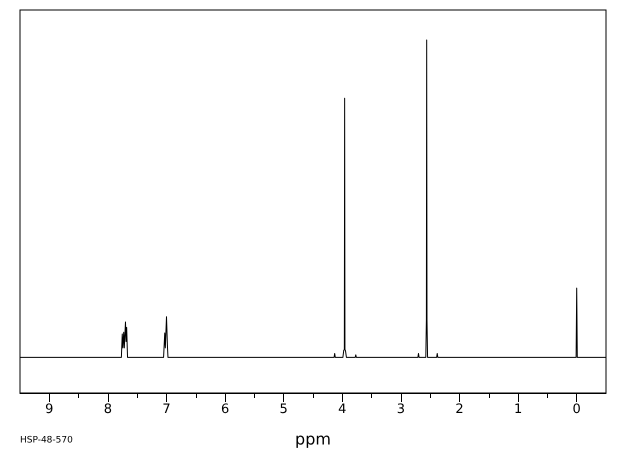 Image resolution: width=620 pixels, height=455 pixels. Describe the element at coordinates (49, 409) in the screenshot. I see `x-tick-label: 9` at that location.